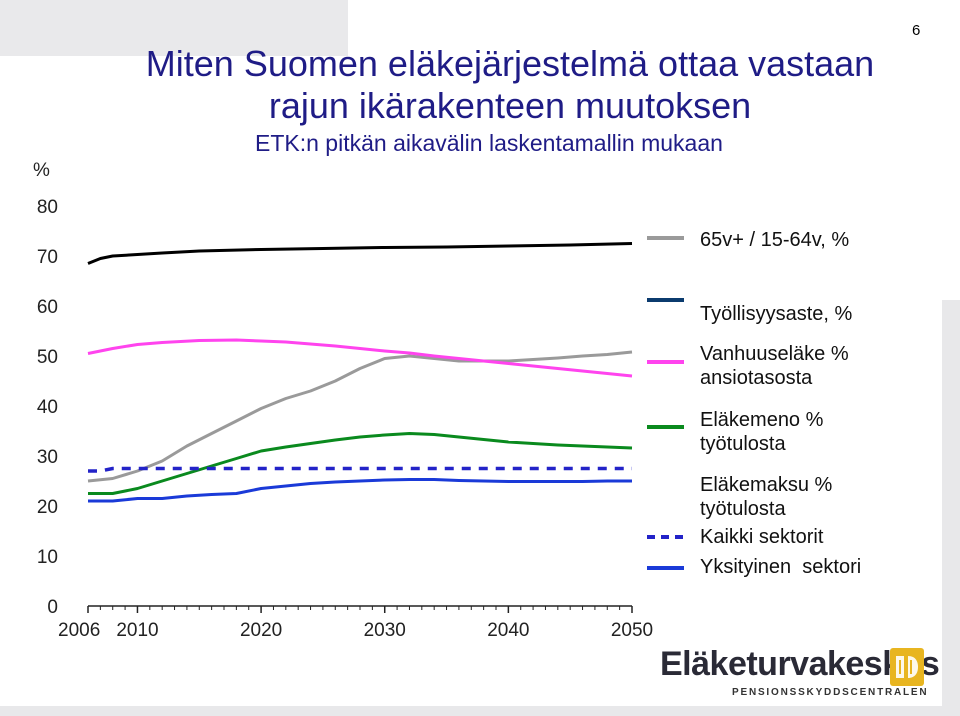 This screenshot has height=716, width=960. Describe the element at coordinates (52, 607) in the screenshot. I see `y-tick-label: 0` at that location.